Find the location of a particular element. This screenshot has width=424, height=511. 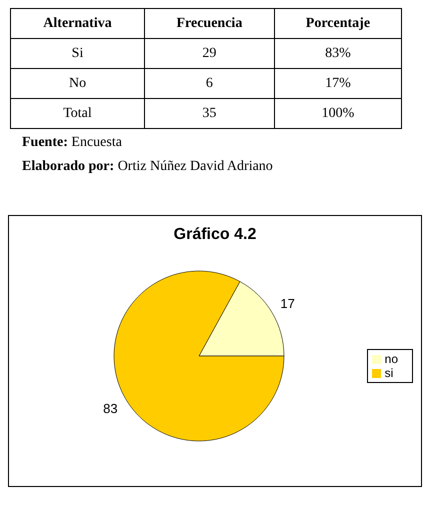

text: Elaborado por: Ortiz Núñez David Adriano is located at coordinates (148, 167).